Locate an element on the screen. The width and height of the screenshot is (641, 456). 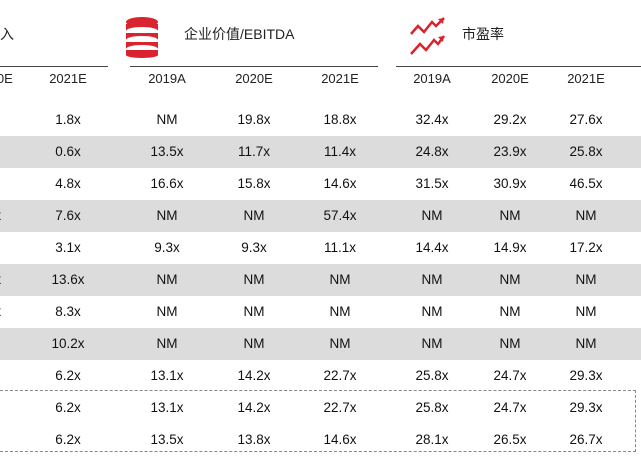
table-cell: 11.1x is located at coordinates (340, 247).